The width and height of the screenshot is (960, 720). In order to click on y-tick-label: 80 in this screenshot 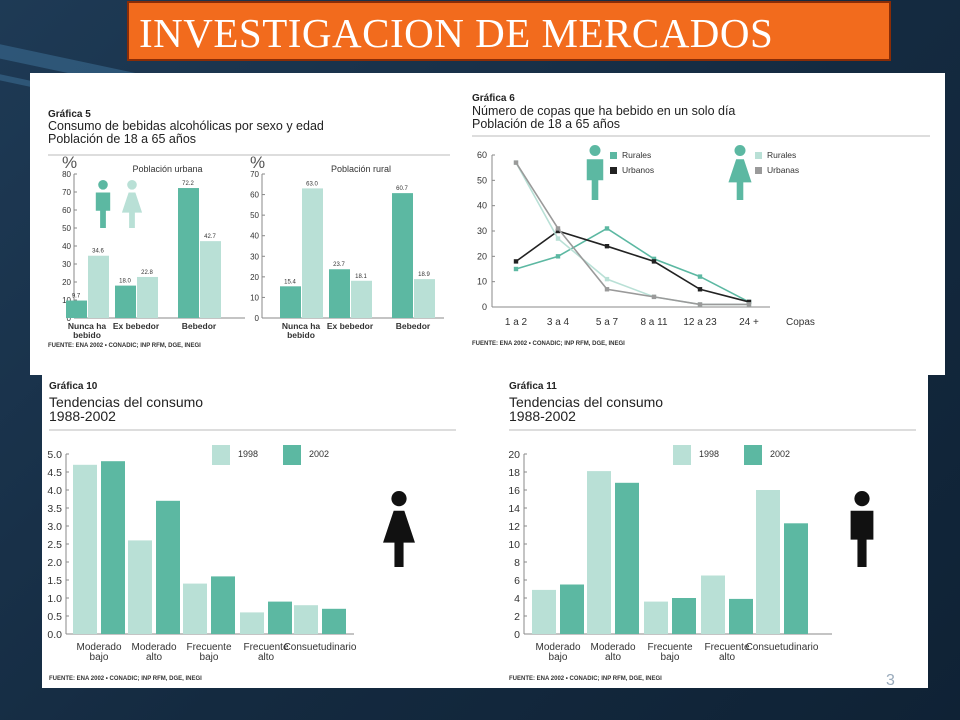, I will do `click(66, 174)`.